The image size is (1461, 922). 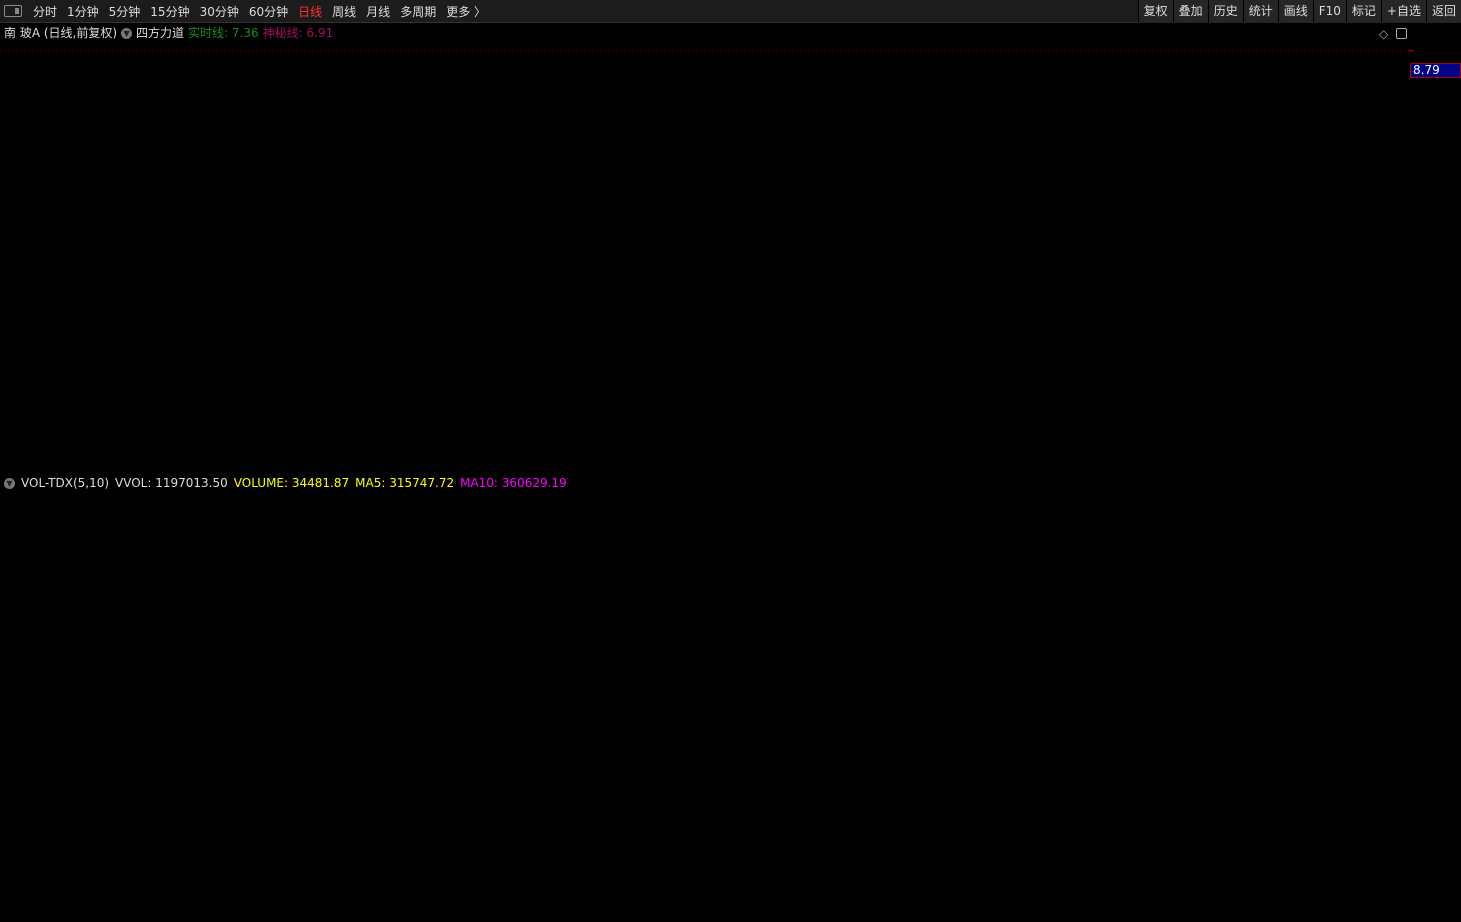 What do you see at coordinates (65, 483) in the screenshot?
I see `volume-indicator-name: VOL-TDX(5,10)` at bounding box center [65, 483].